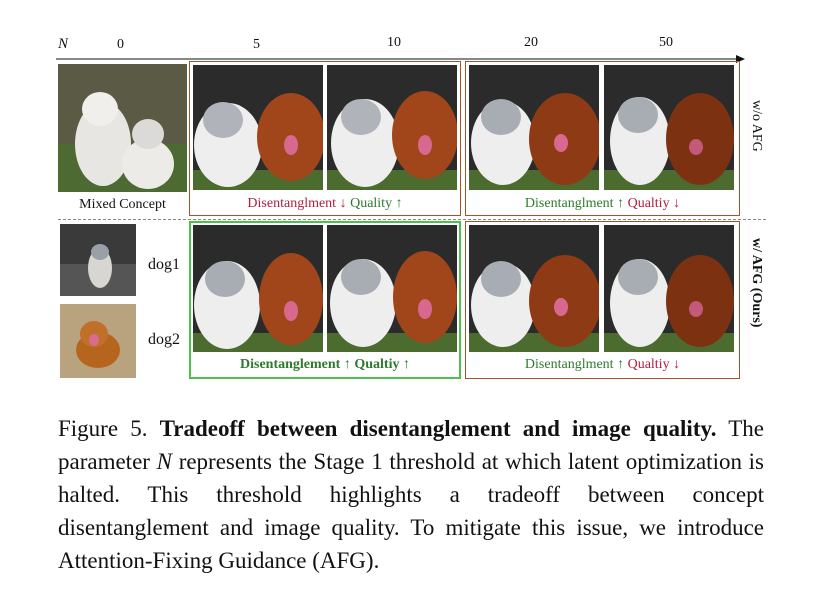  Describe the element at coordinates (756, 283) in the screenshot. I see `w-afg-label: w/ AFG (Ours)` at that location.